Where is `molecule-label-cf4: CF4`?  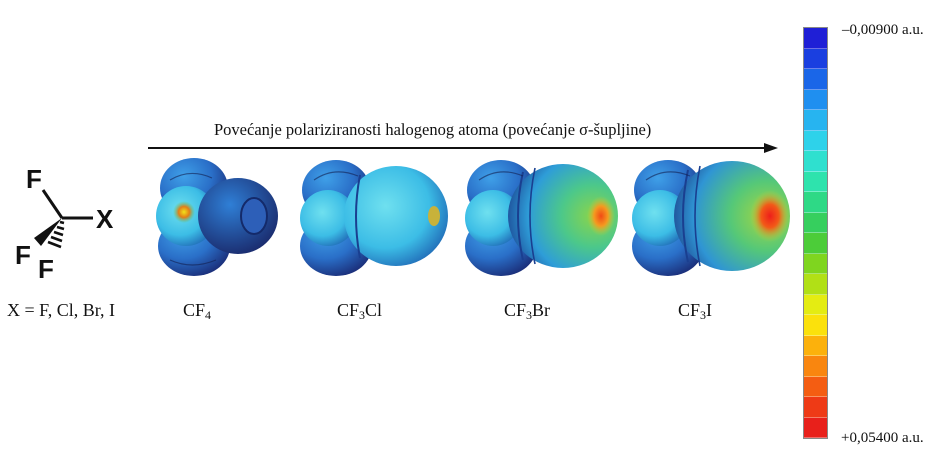 molecule-label-cf4: CF4 is located at coordinates (197, 311).